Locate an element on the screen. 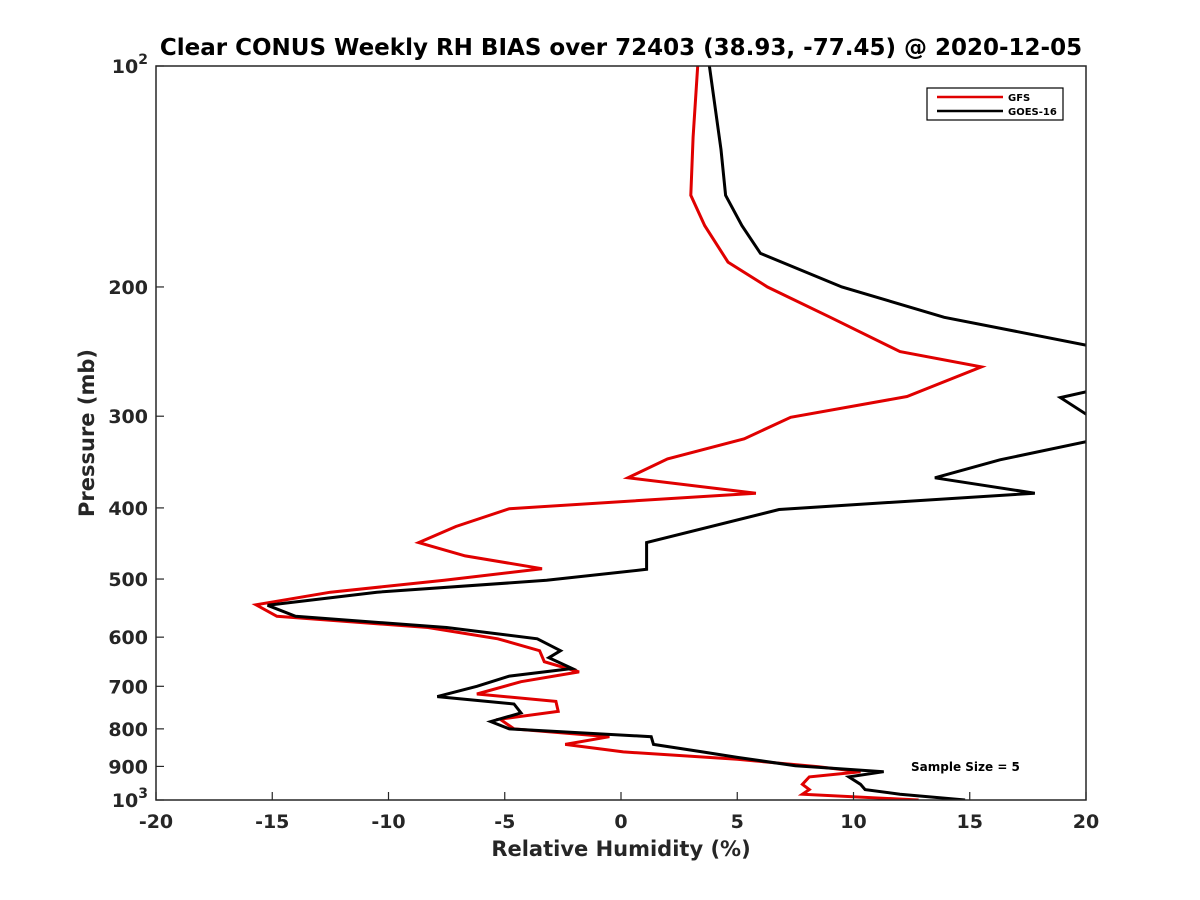 The height and width of the screenshot is (900, 1200). x-axis-label: Relative Humidity (%) is located at coordinates (620, 849).